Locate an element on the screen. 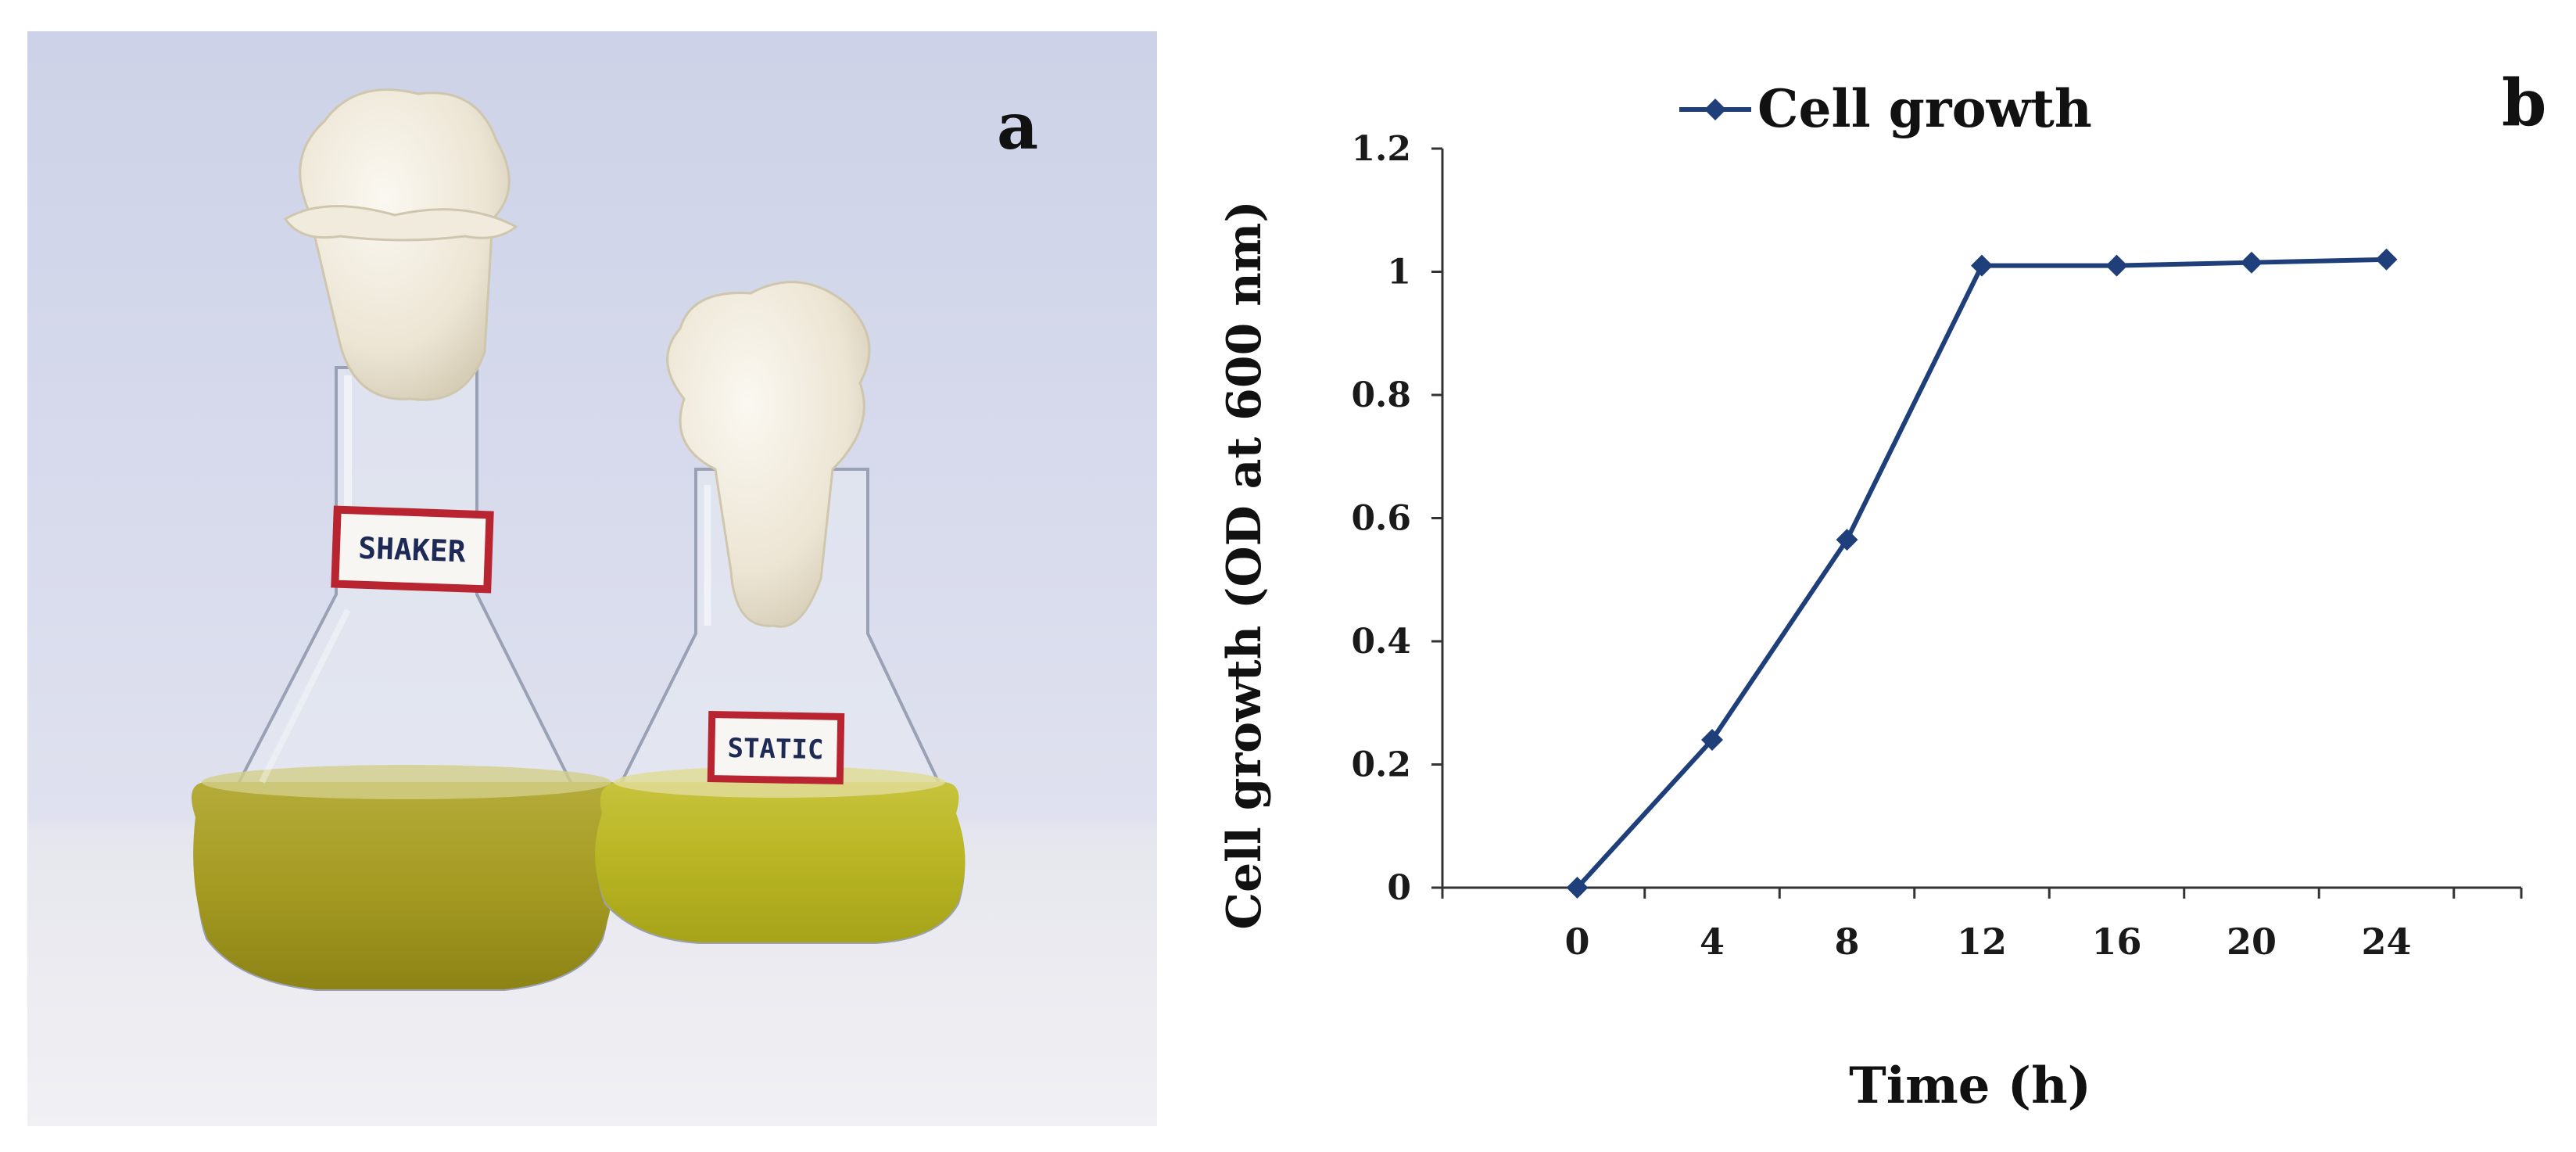 This screenshot has height=1152, width=2576. shaker-label: SHAKER is located at coordinates (412, 550).